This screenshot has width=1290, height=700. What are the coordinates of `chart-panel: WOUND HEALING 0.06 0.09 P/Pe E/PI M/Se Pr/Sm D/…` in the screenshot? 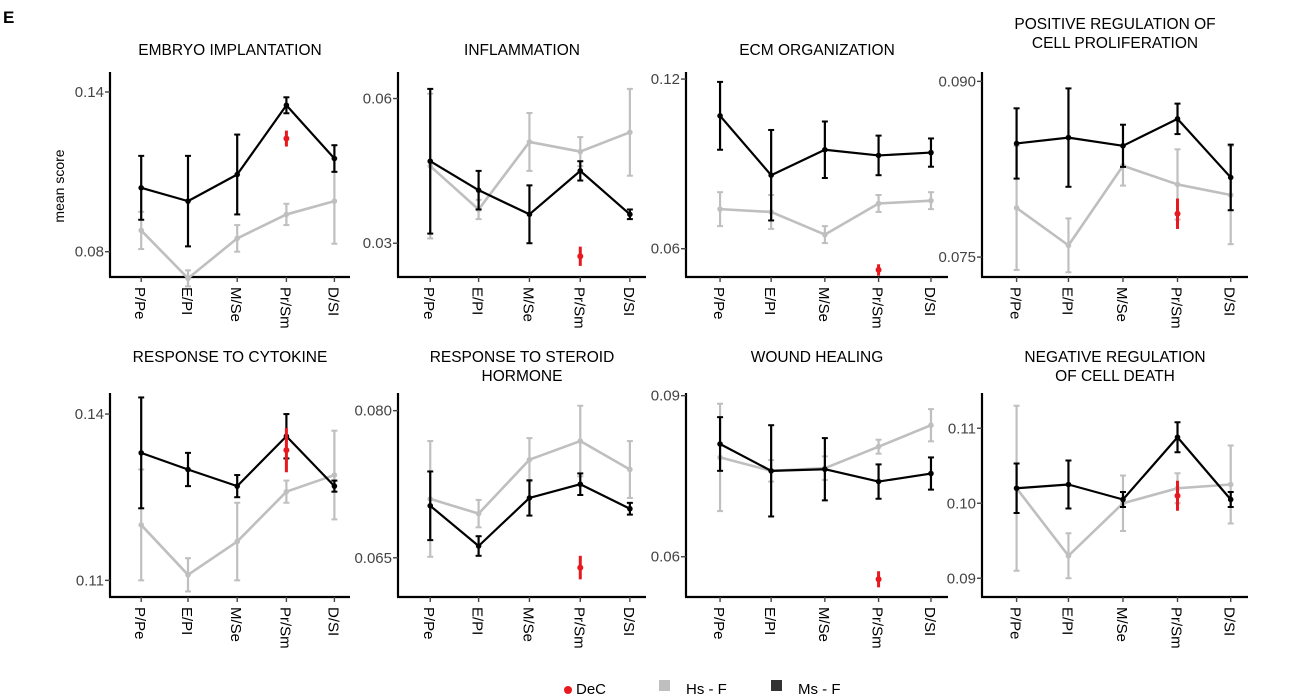 It's located at (799, 499).